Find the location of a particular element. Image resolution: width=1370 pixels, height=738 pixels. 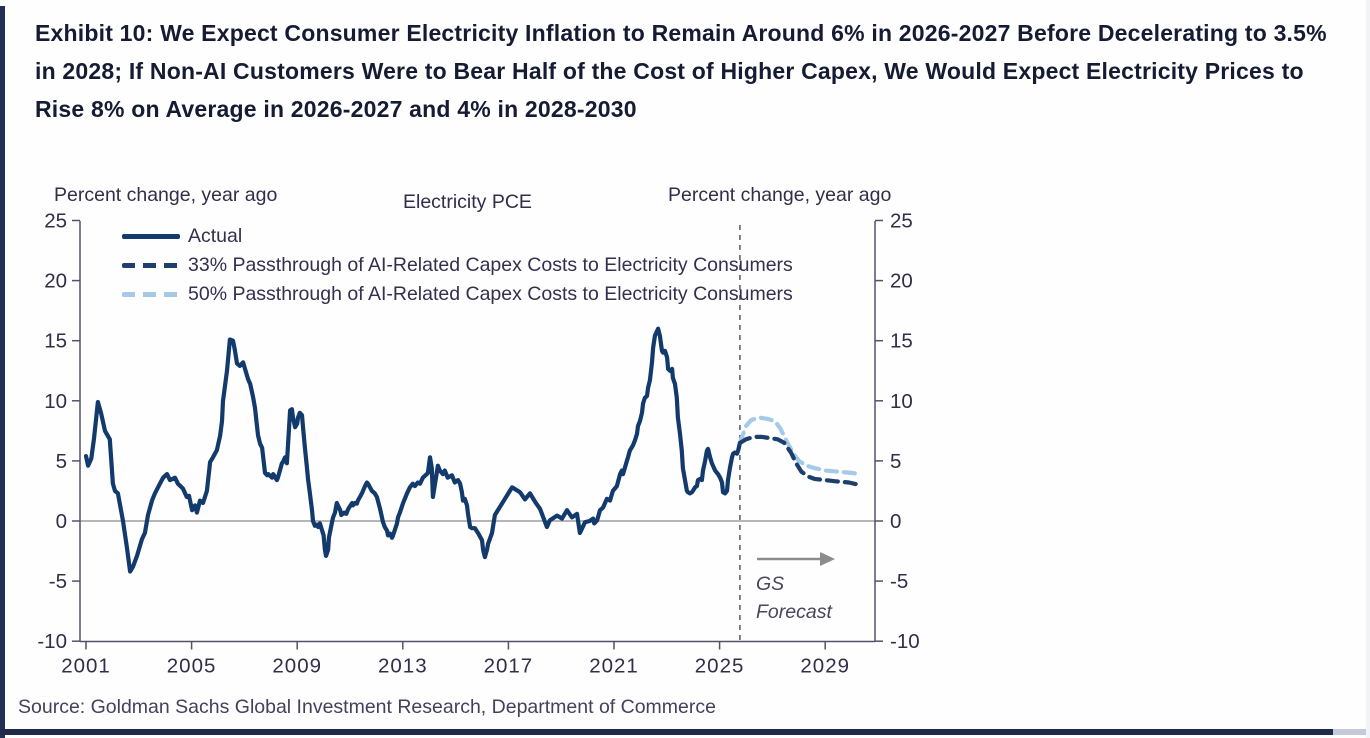

x-axis-tick-label: 2005 is located at coordinates (192, 666).